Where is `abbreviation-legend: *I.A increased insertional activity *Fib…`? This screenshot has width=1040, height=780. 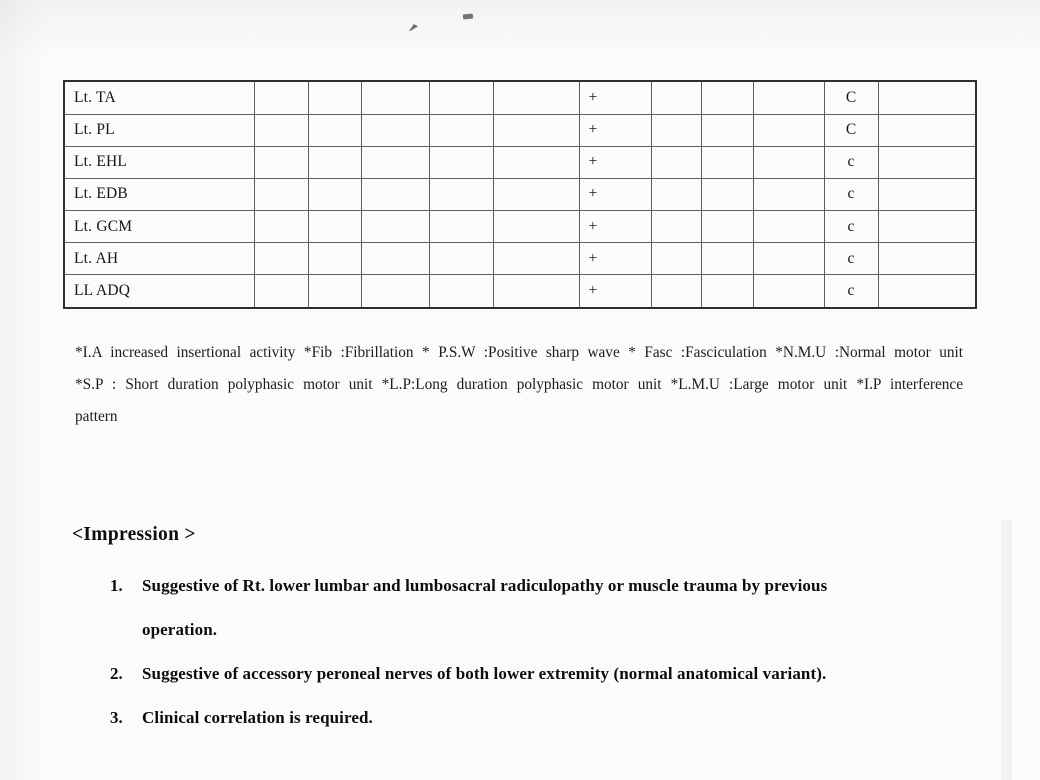
abbreviation-legend: *I.A increased insertional activity *Fib… is located at coordinates (519, 385).